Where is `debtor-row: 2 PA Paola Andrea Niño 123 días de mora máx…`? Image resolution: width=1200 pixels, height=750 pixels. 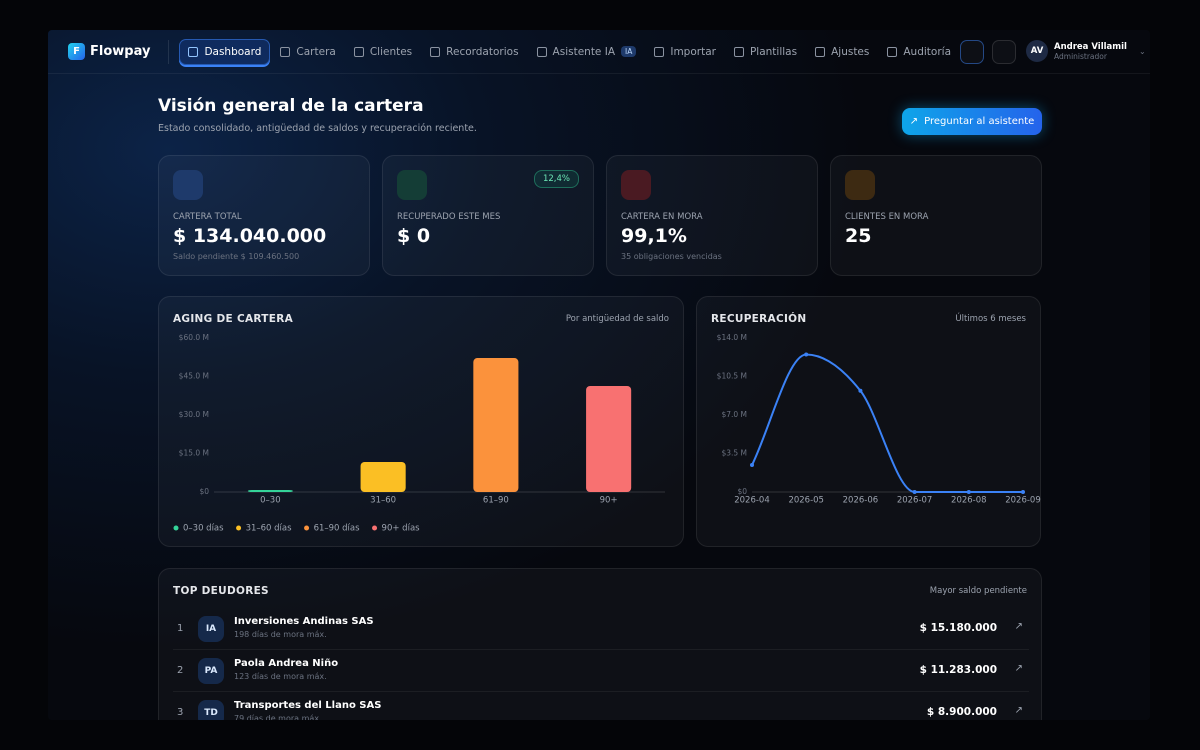 debtor-row: 2 PA Paola Andrea Niño 123 días de mora máx… is located at coordinates (601, 671).